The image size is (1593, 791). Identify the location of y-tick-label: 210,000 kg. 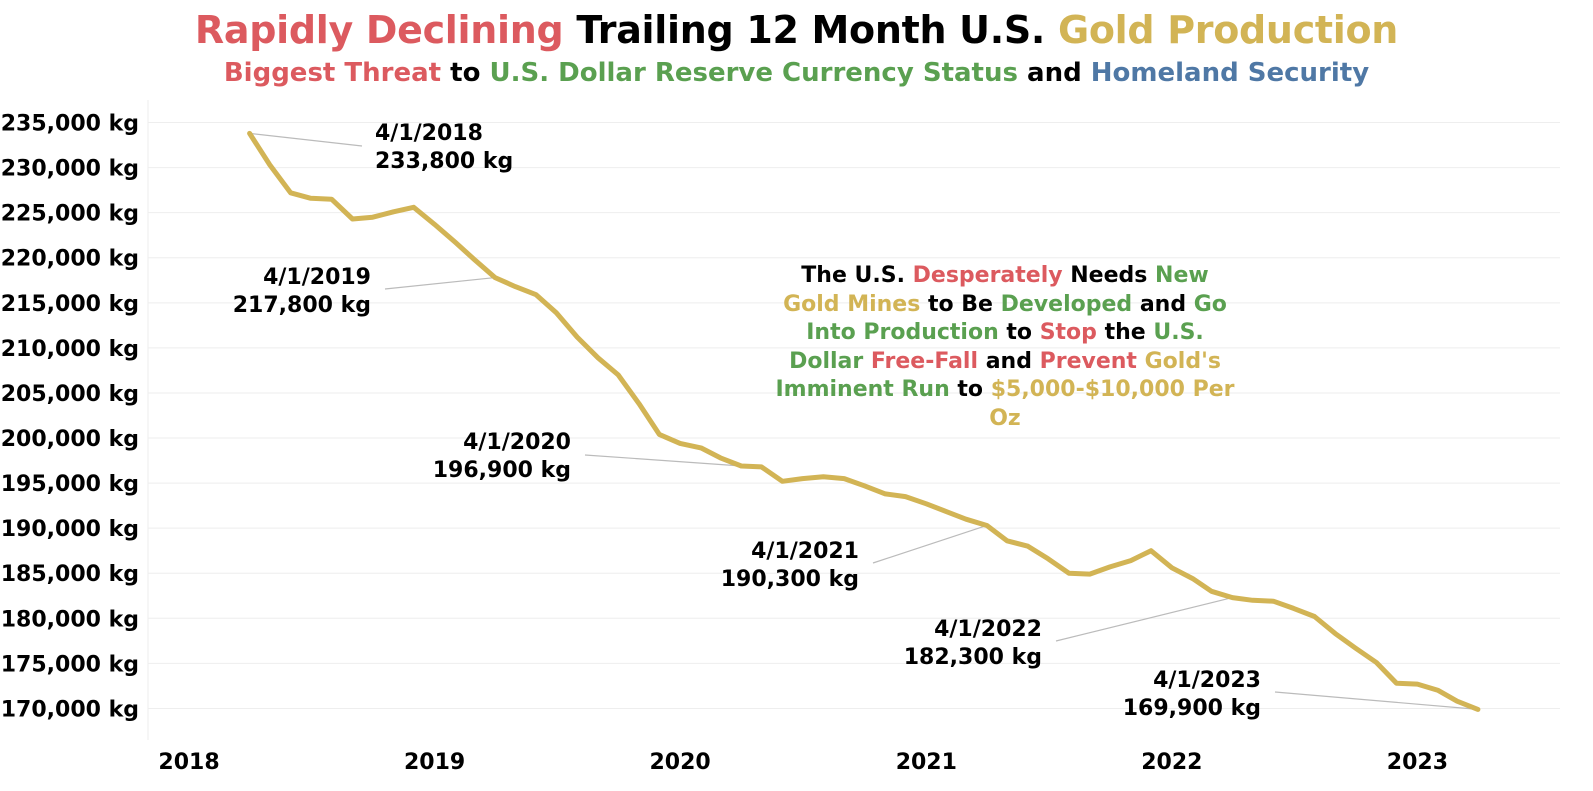
(70, 349).